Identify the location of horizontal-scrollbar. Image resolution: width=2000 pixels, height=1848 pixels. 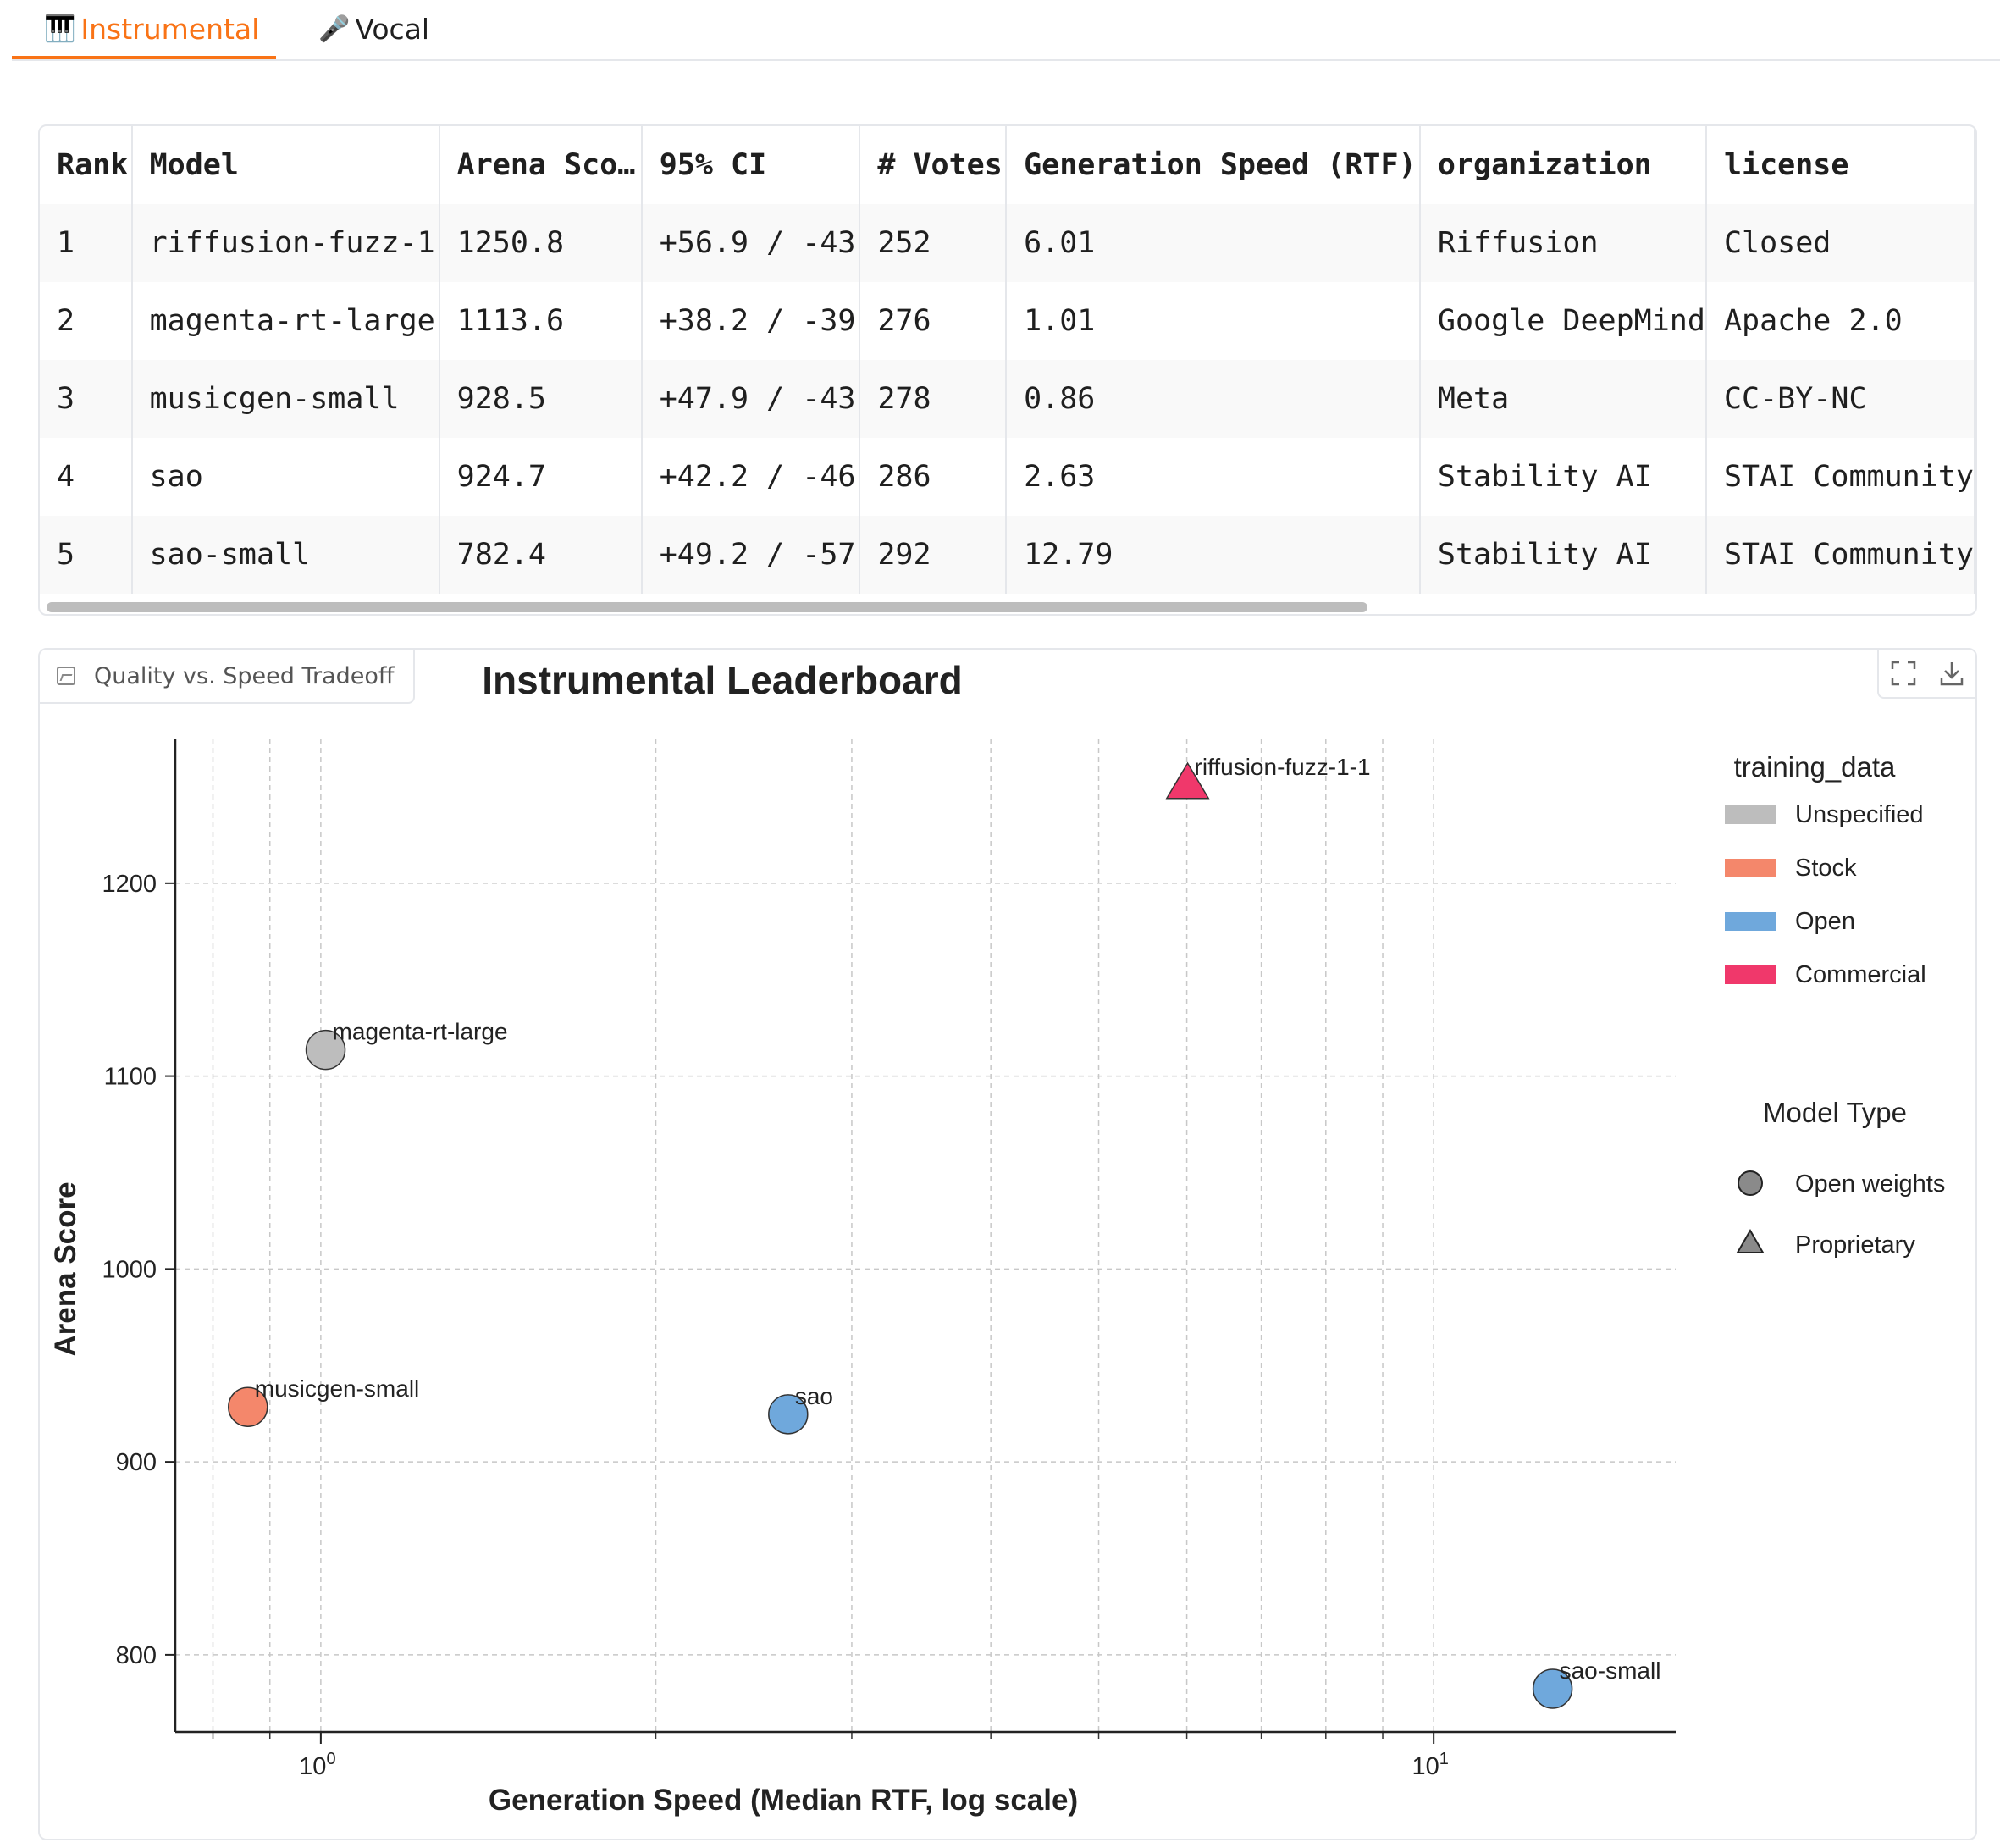
(707, 607).